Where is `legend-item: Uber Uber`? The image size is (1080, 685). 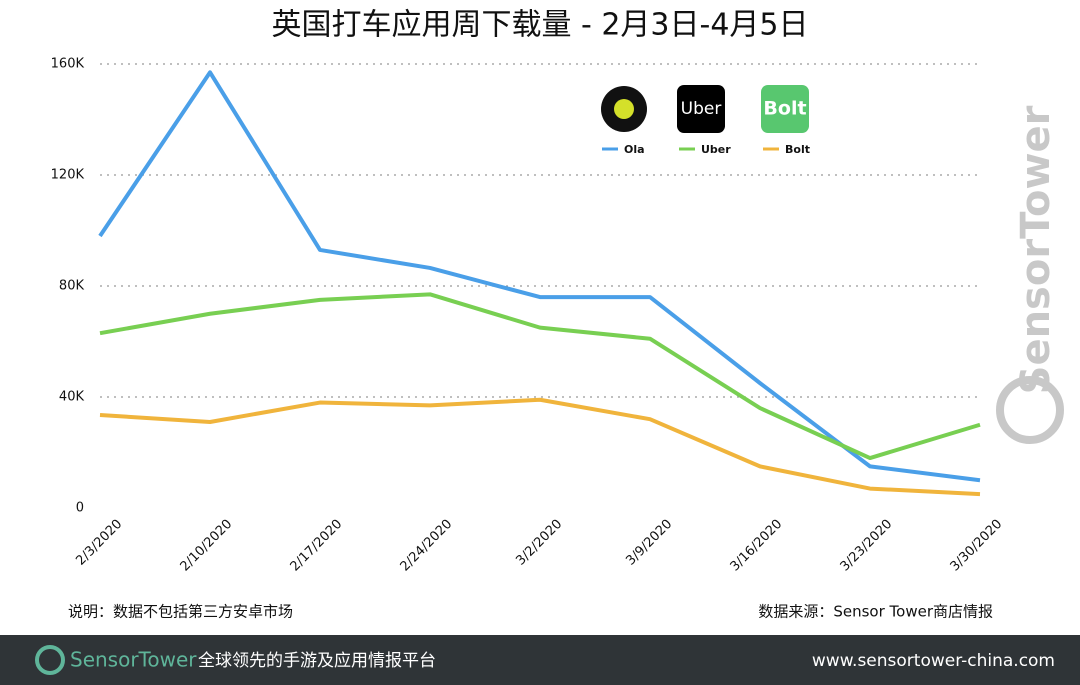 legend-item: Uber Uber is located at coordinates (704, 120).